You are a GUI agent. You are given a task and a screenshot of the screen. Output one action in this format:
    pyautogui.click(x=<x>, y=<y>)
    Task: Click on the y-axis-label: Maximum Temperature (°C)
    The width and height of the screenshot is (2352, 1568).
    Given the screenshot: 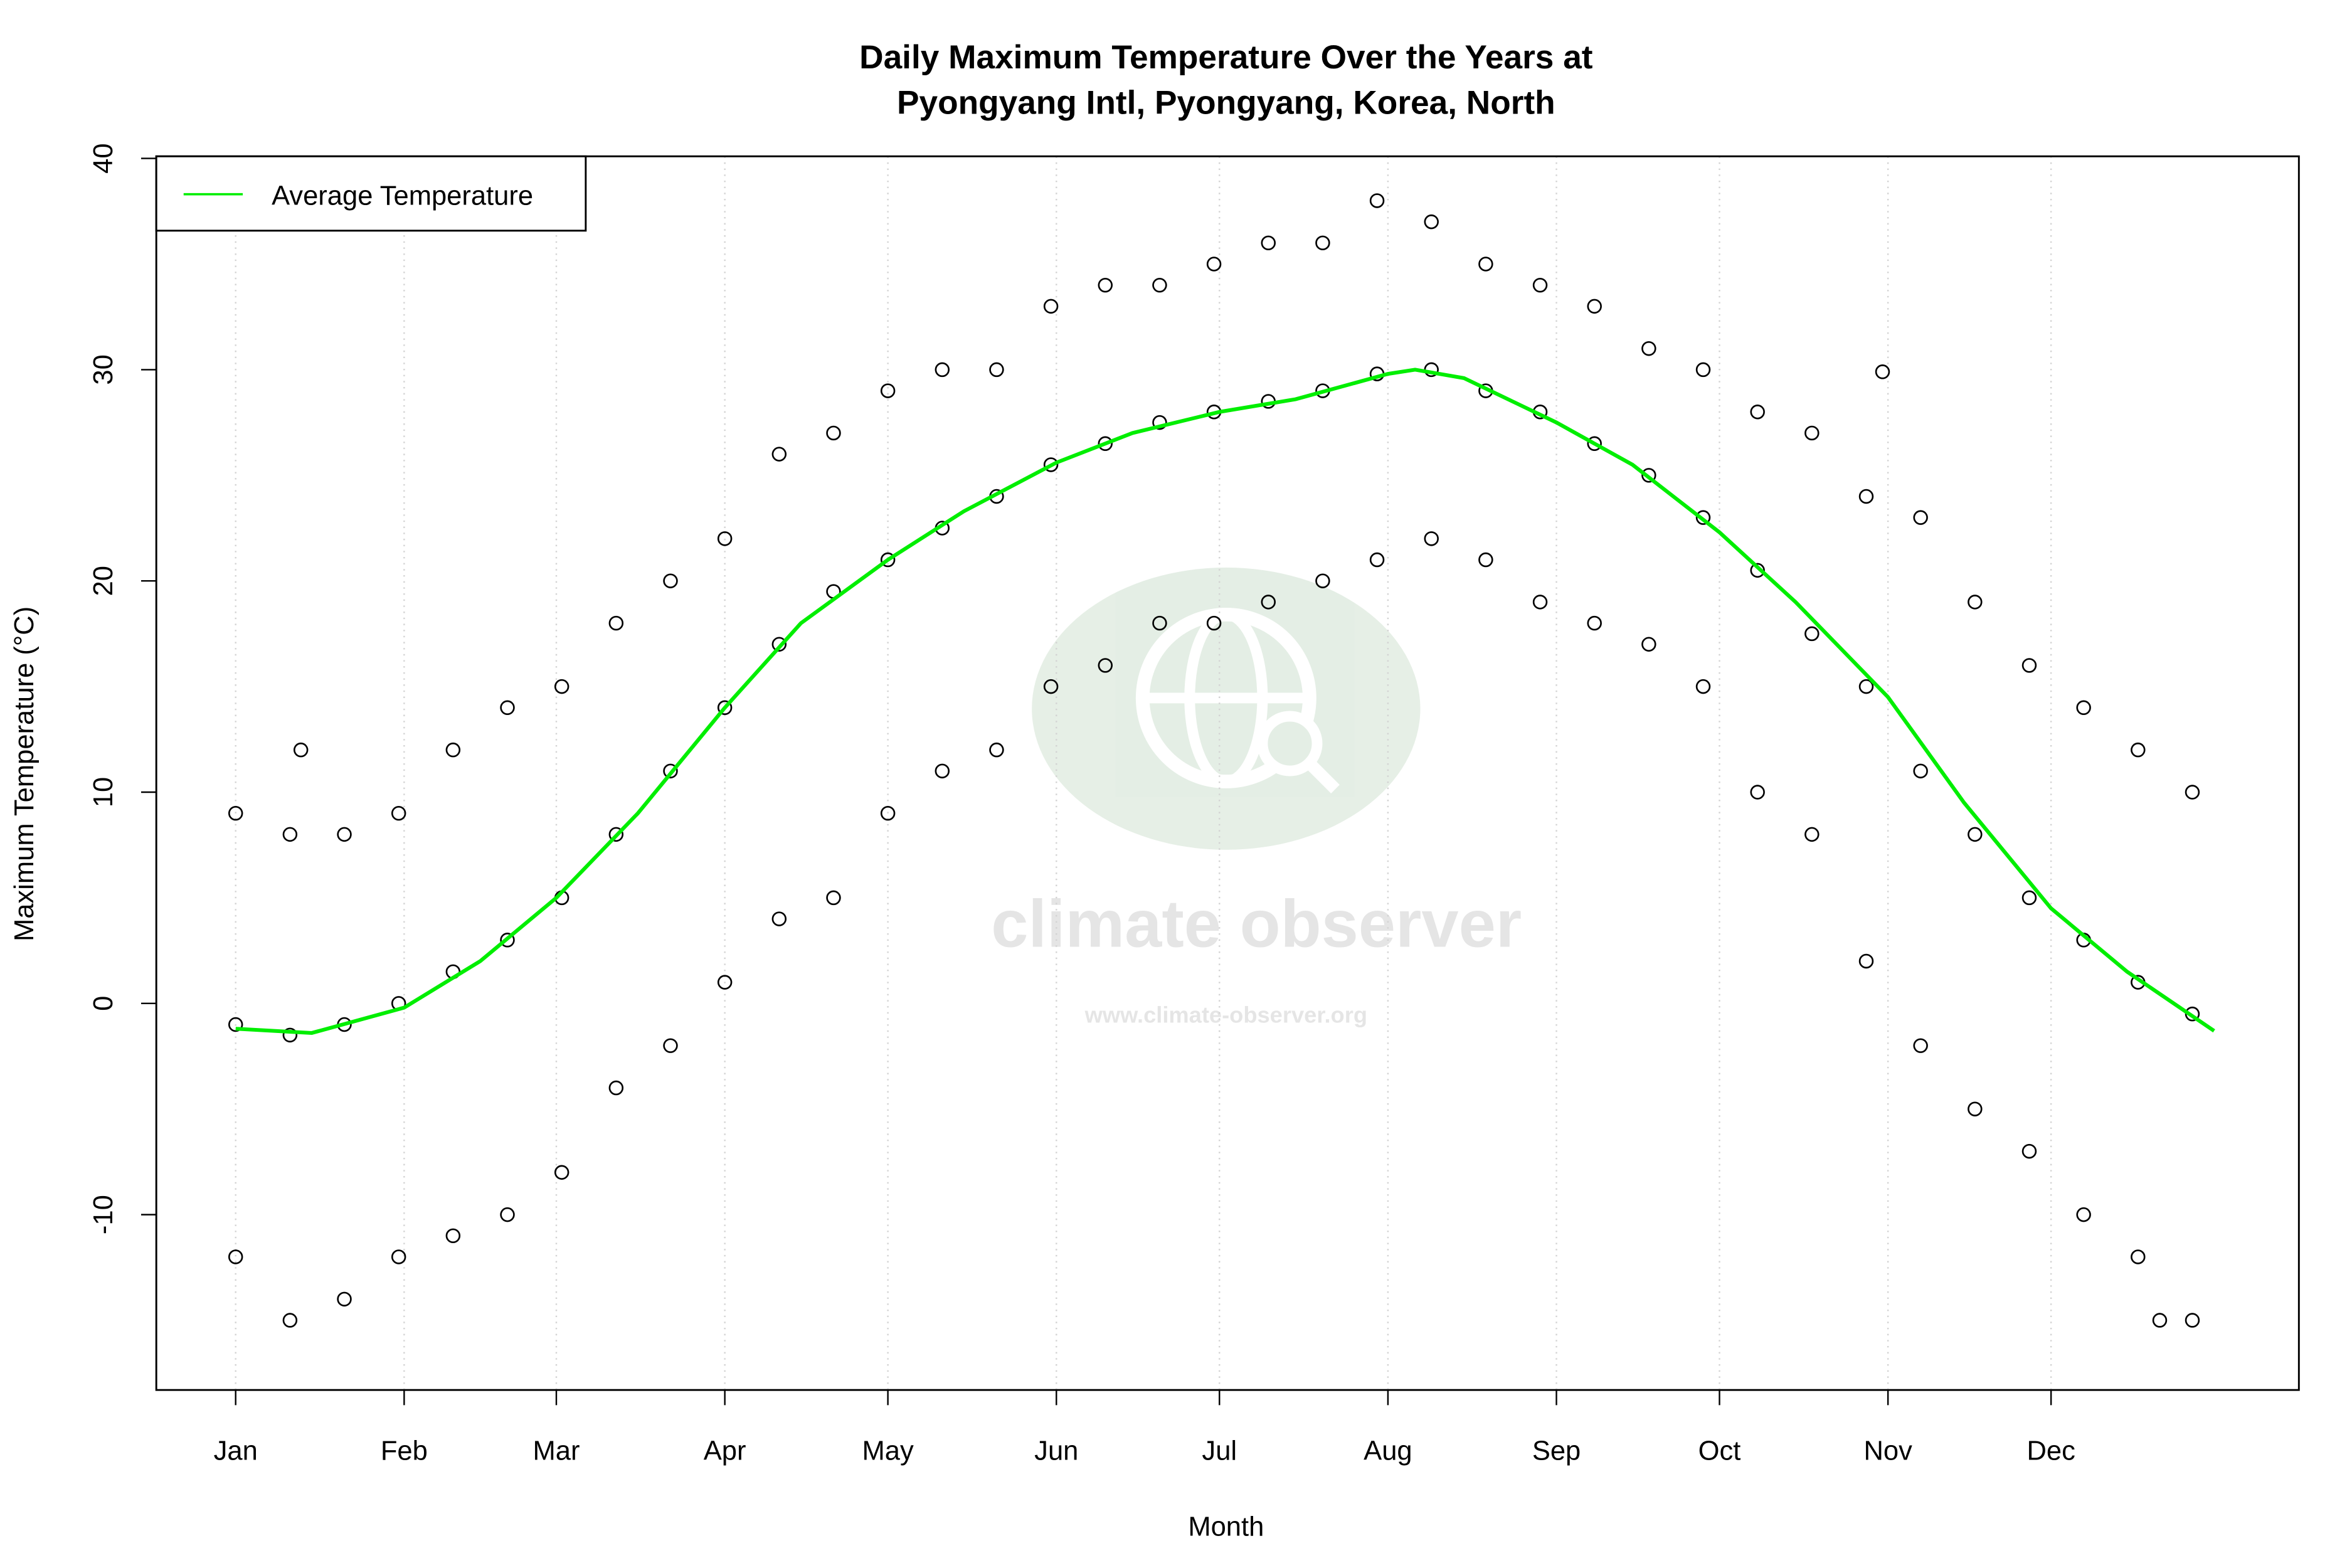 What is the action you would take?
    pyautogui.click(x=24, y=774)
    